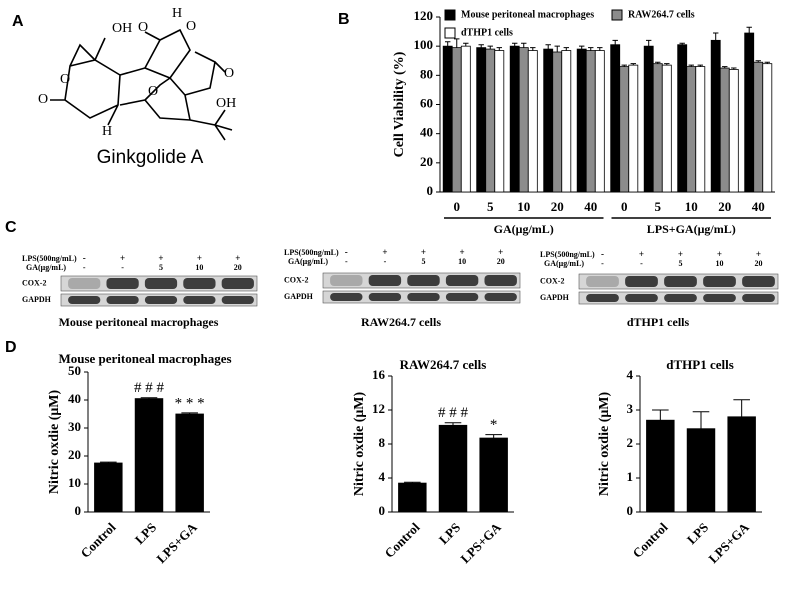 This screenshot has height=593, width=785. I want to click on y-tick-label: 3, so click(630, 408).